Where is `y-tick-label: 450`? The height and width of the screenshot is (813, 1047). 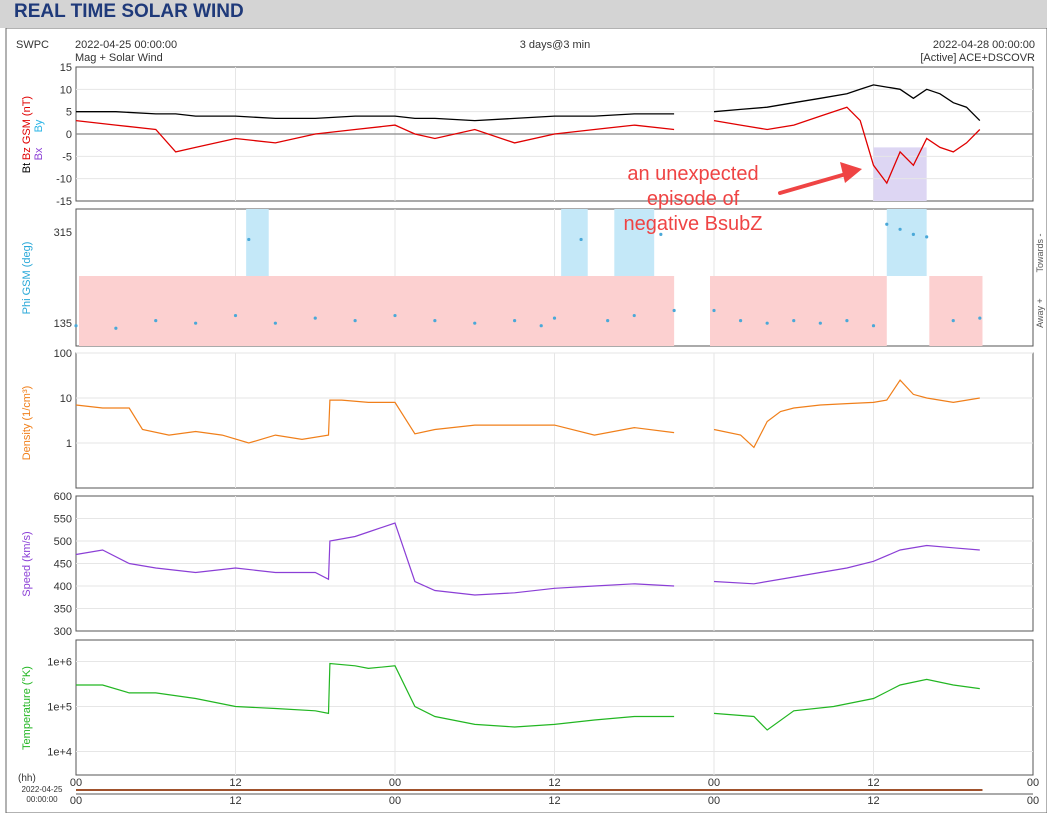
y-tick-label: 450 is located at coordinates (63, 565).